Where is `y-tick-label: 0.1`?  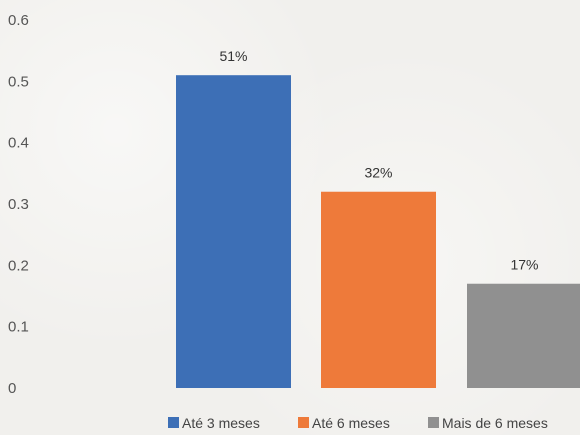 y-tick-label: 0.1 is located at coordinates (18, 327).